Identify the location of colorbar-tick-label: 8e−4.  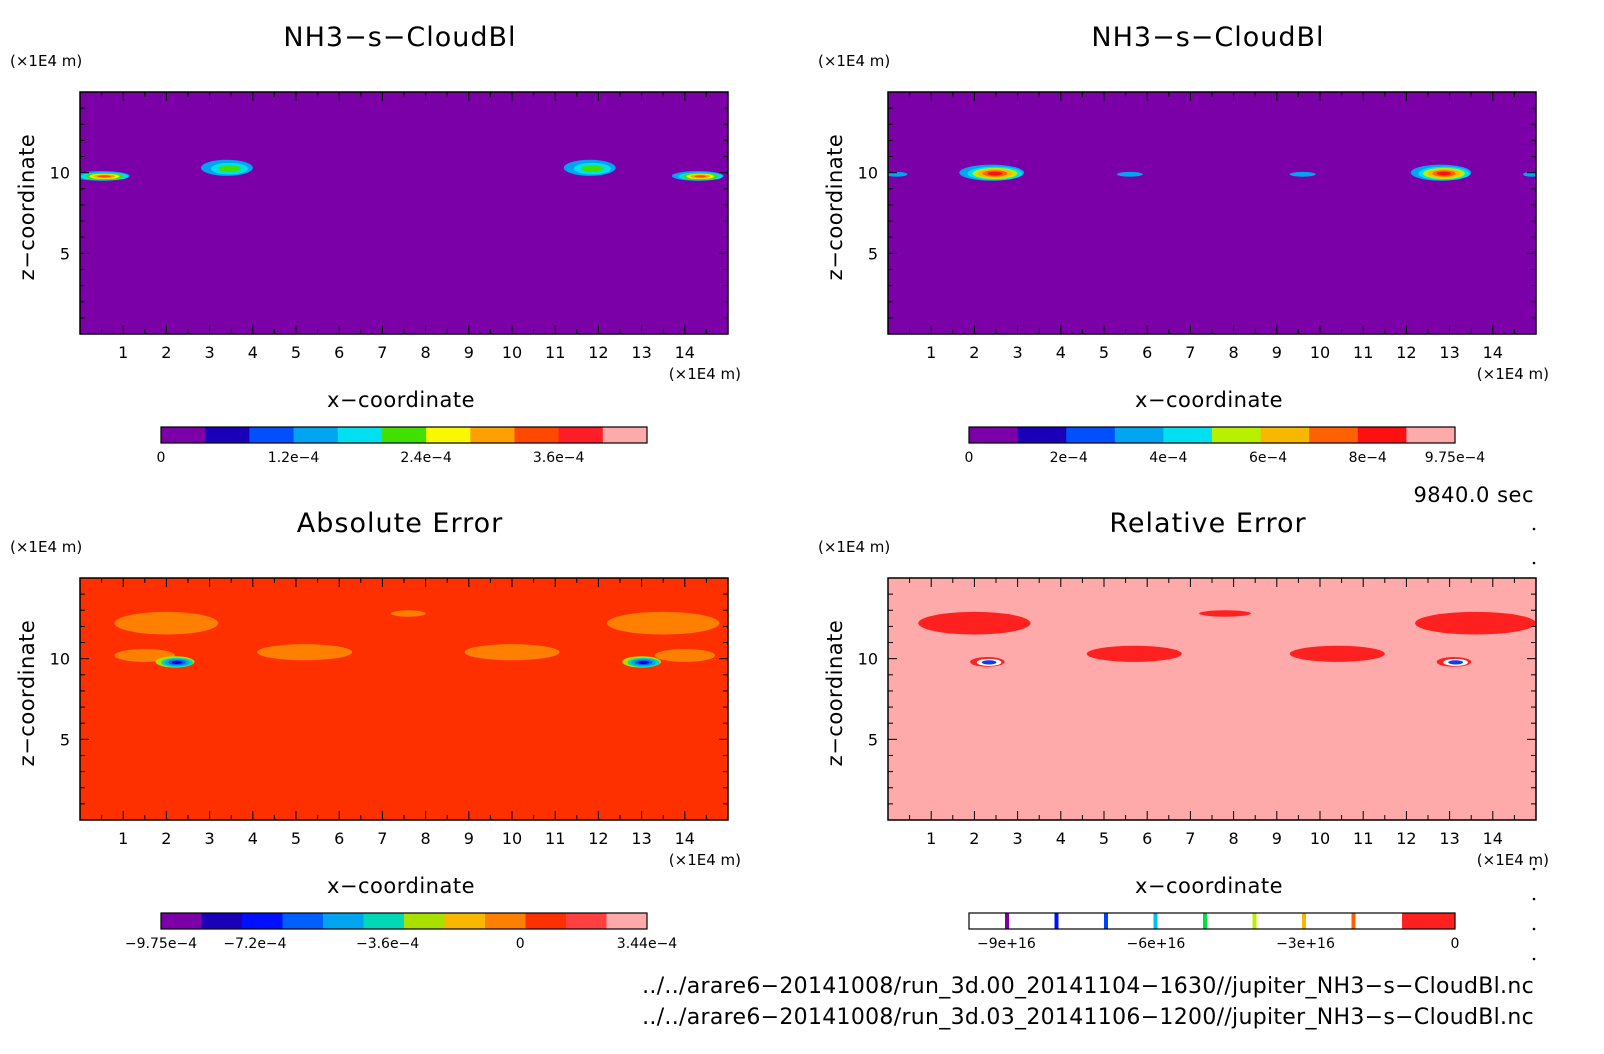
(1368, 458).